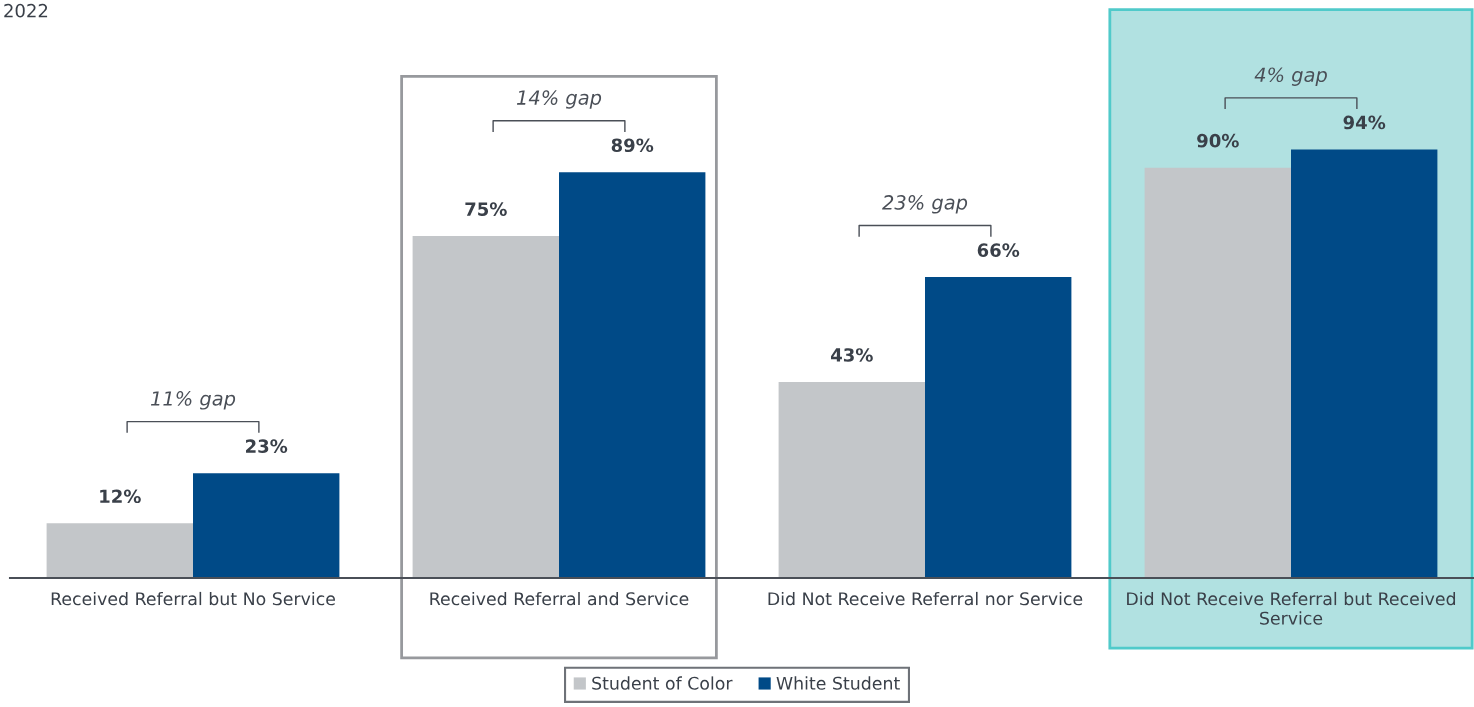 The image size is (1474, 707). Describe the element at coordinates (925, 204) in the screenshot. I see `annotation: 23% gap` at that location.